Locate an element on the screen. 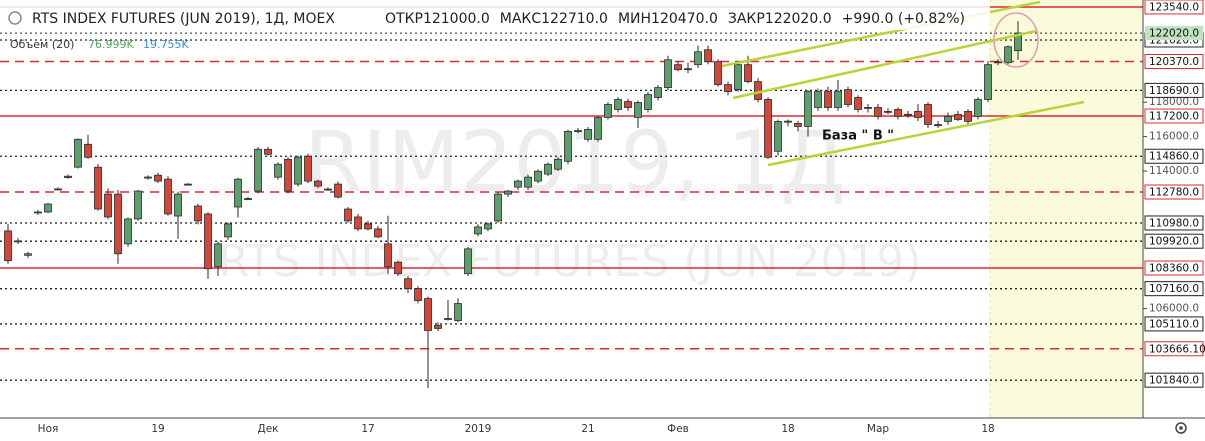 The image size is (1205, 441). x-tick-label: Ноя is located at coordinates (48, 429).